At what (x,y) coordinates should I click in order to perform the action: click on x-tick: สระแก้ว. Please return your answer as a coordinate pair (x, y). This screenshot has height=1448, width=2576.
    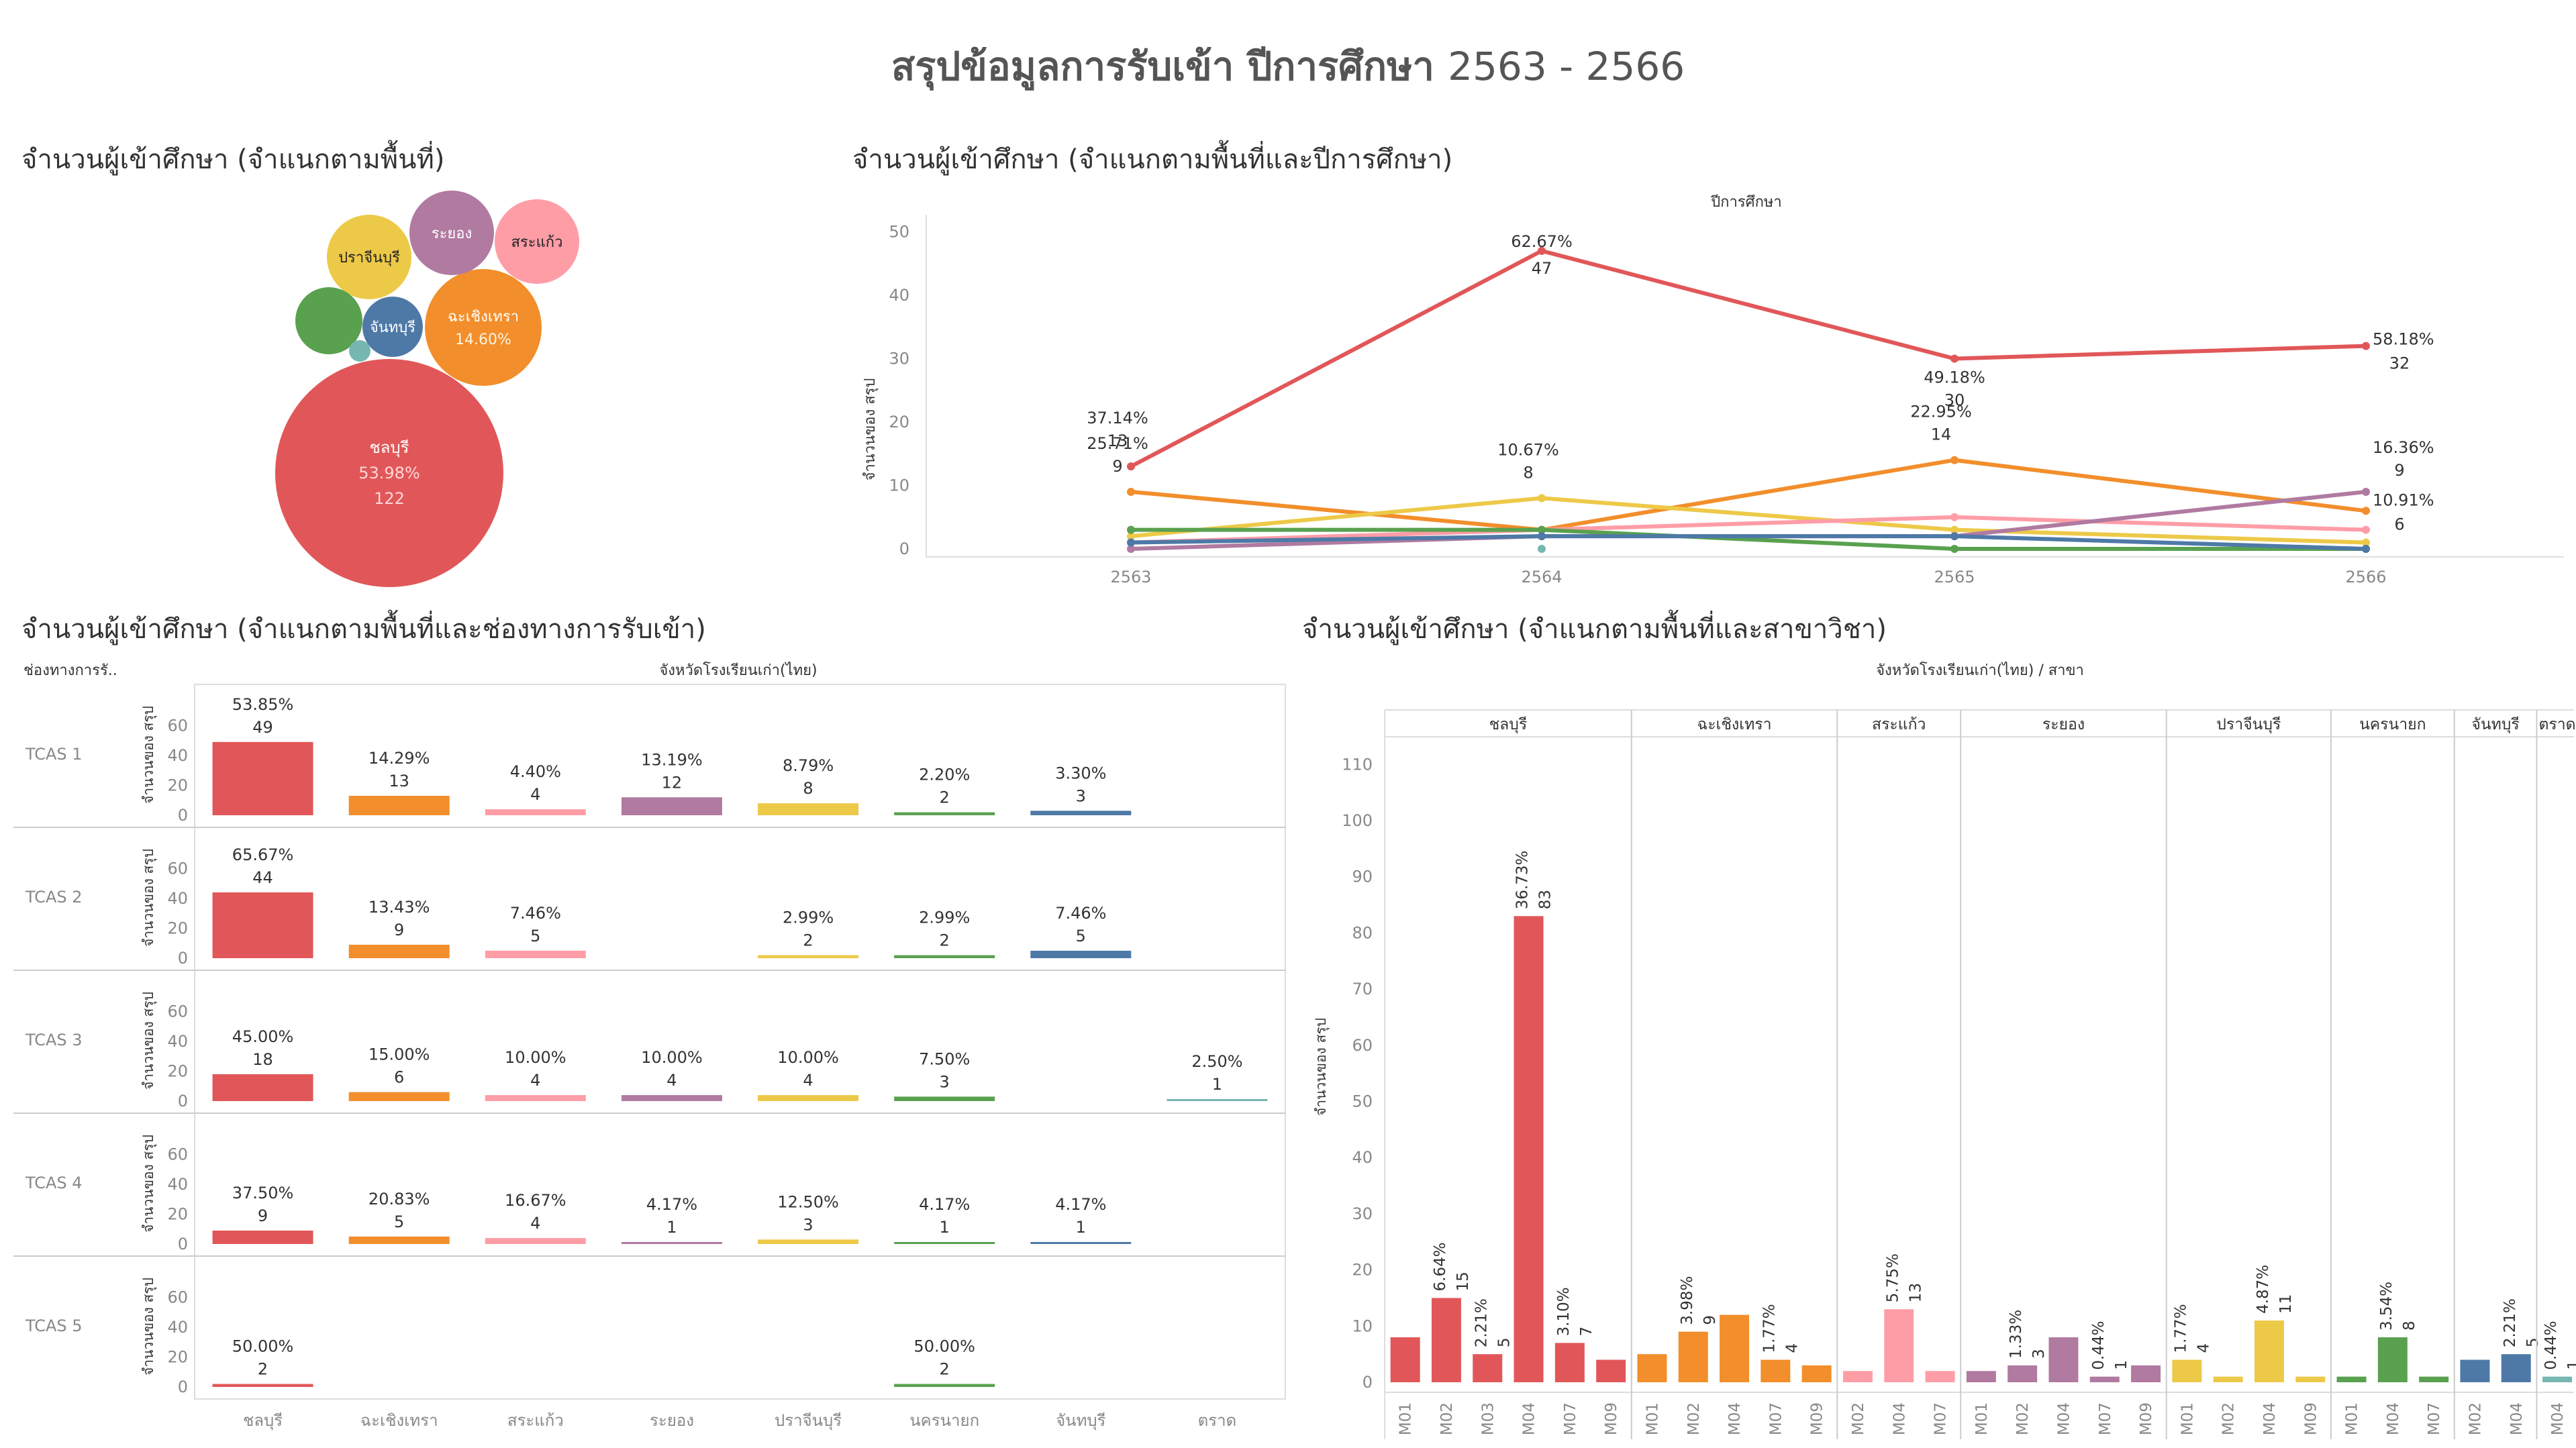
    Looking at the image, I should click on (535, 1420).